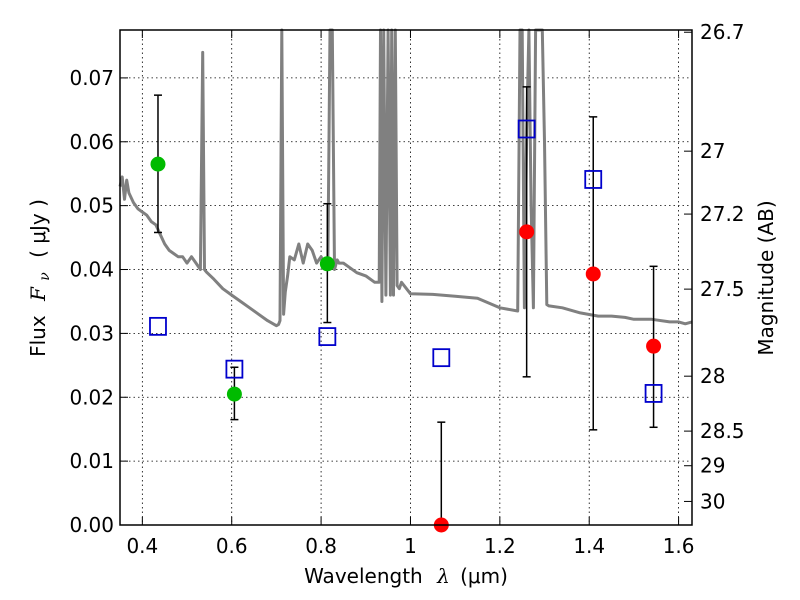 The height and width of the screenshot is (600, 800). Describe the element at coordinates (91, 78) in the screenshot. I see `y-tick-label: 0.07` at that location.